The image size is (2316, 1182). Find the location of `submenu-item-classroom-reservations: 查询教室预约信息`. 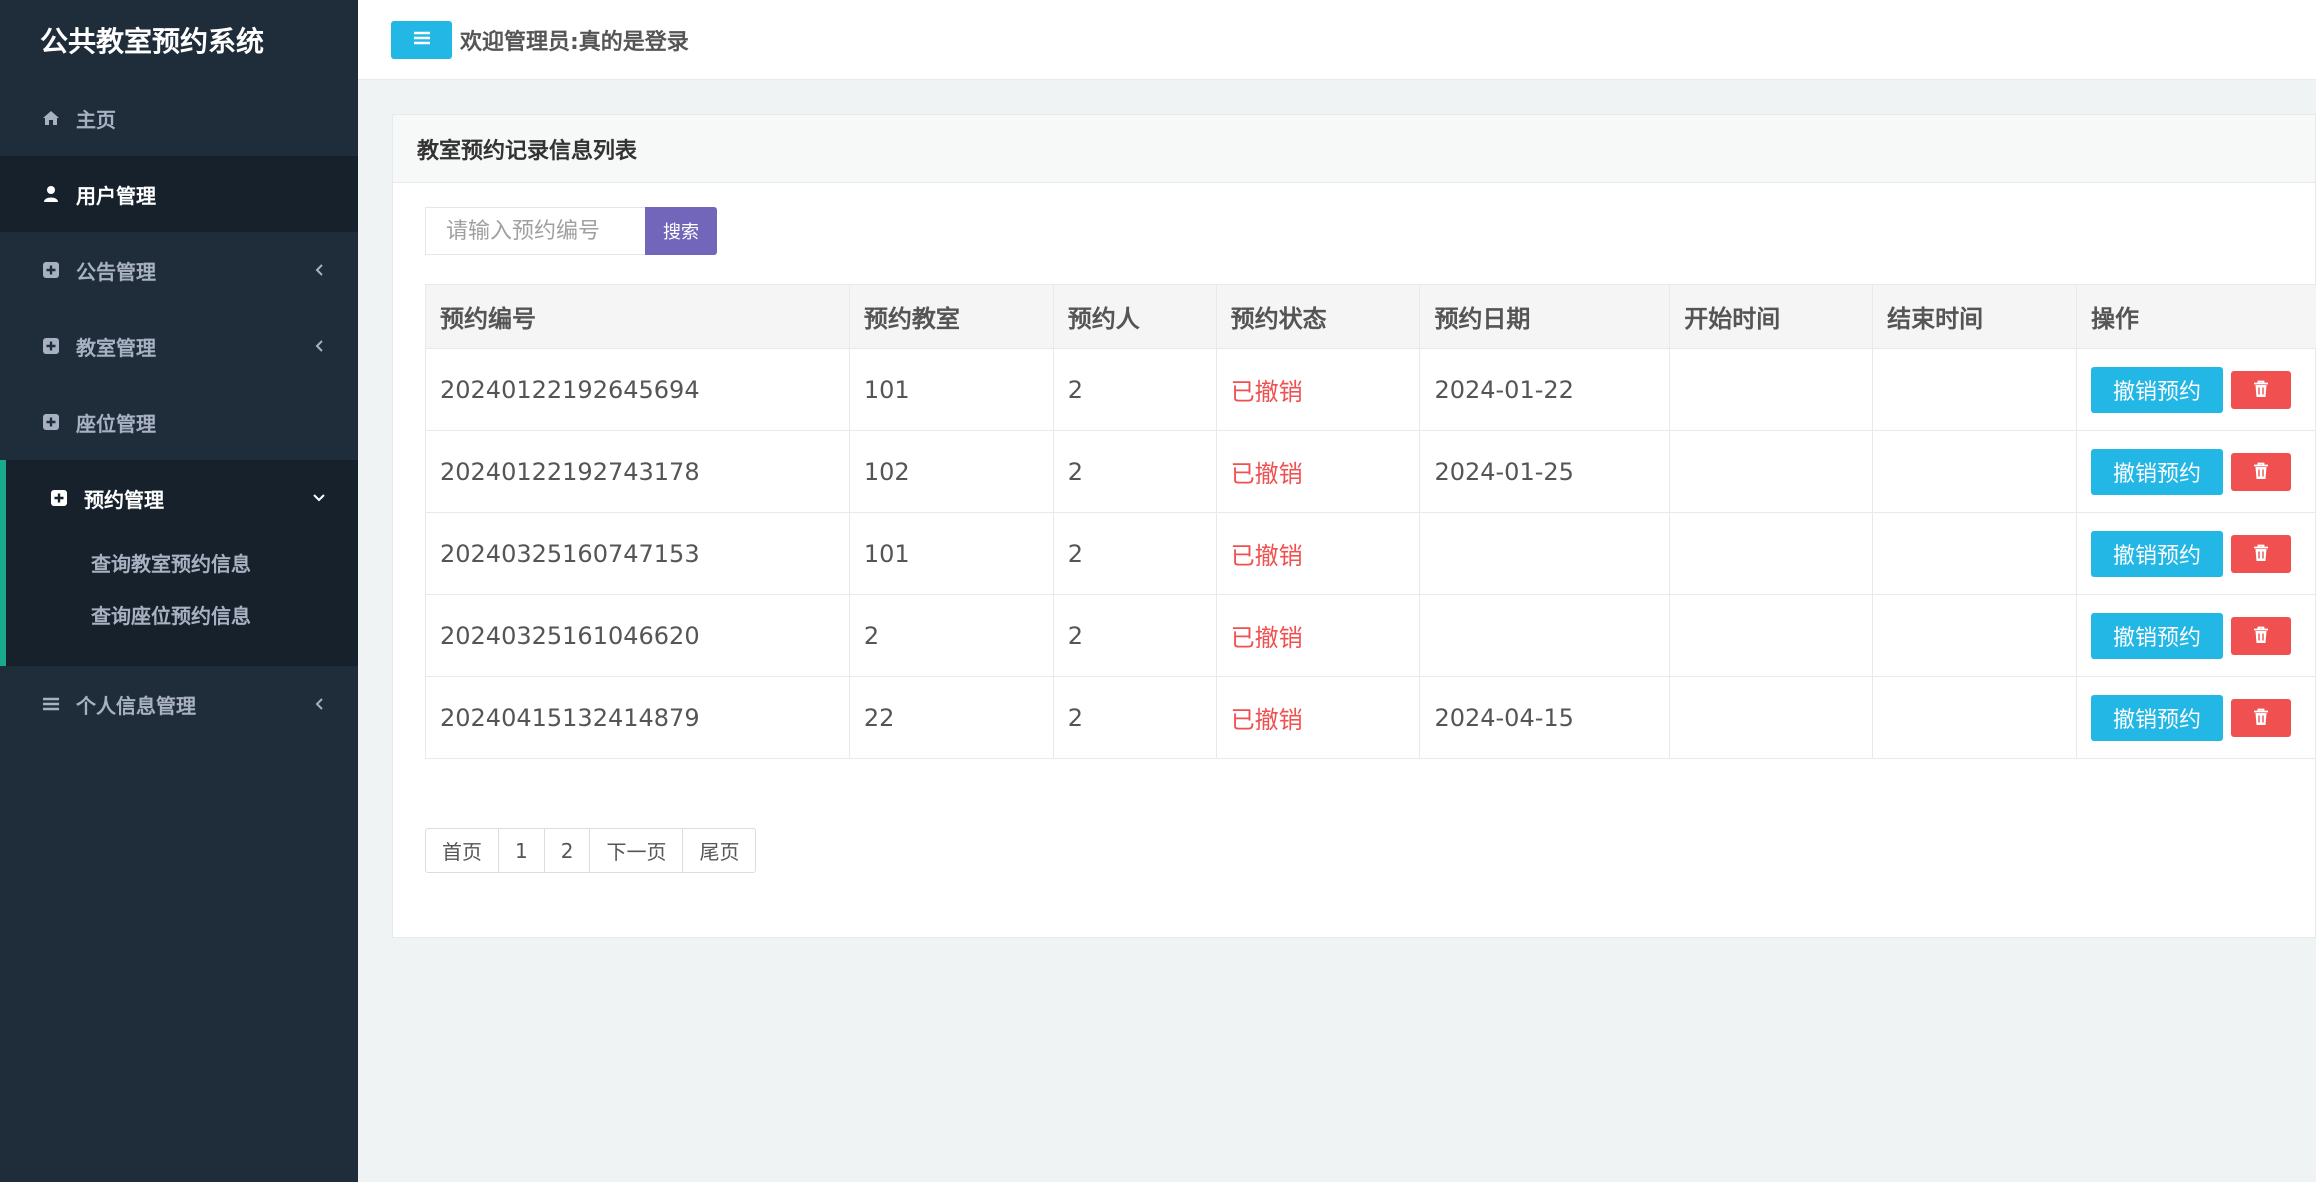

submenu-item-classroom-reservations: 查询教室预约信息 is located at coordinates (171, 563).